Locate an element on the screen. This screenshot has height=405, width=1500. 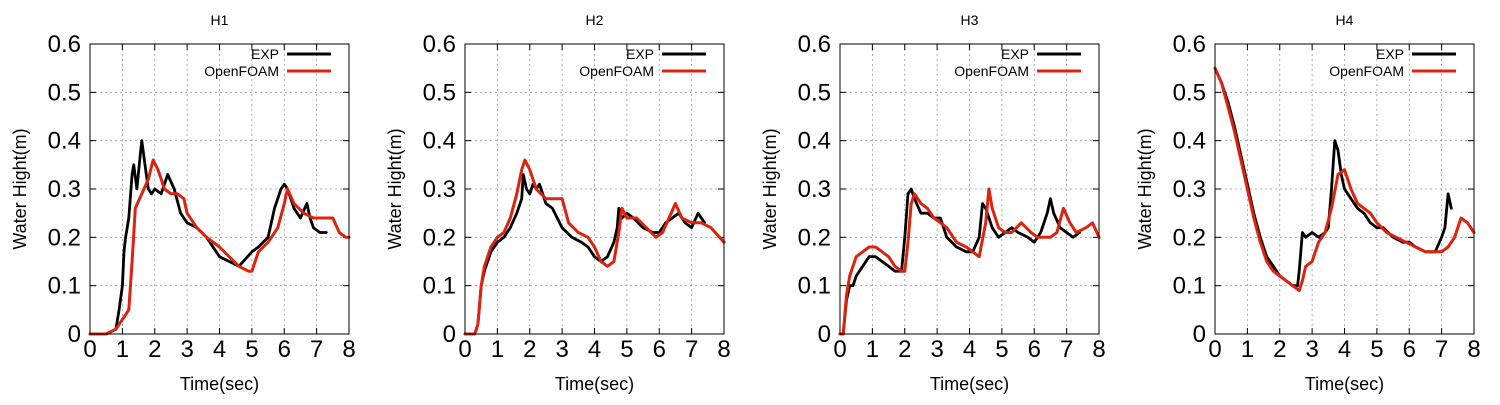
chart-title: H1 is located at coordinates (220, 20).